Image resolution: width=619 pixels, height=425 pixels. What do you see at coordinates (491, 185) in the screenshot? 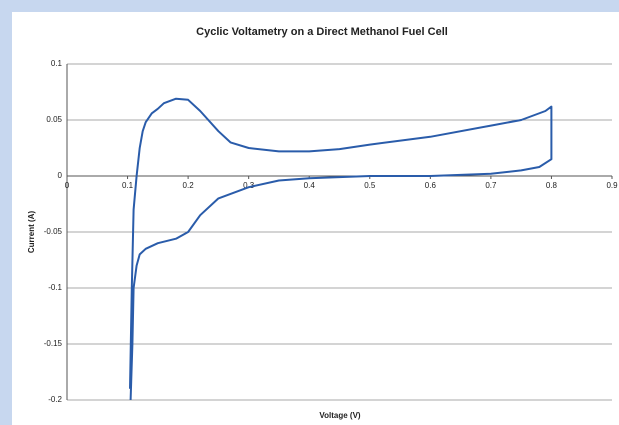
I see `x-tick-label: 0.7` at bounding box center [491, 185].